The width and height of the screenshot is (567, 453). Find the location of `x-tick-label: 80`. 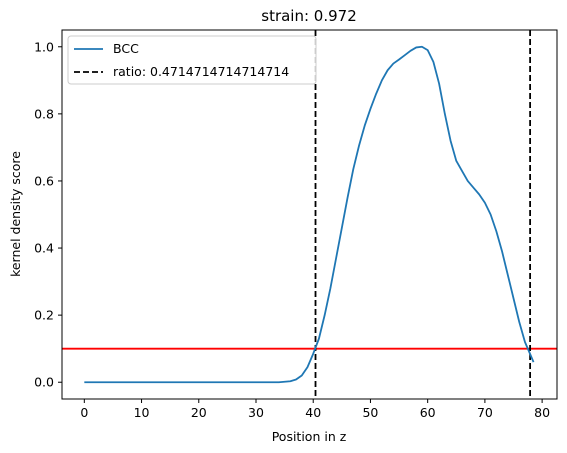

x-tick-label: 80 is located at coordinates (542, 412).